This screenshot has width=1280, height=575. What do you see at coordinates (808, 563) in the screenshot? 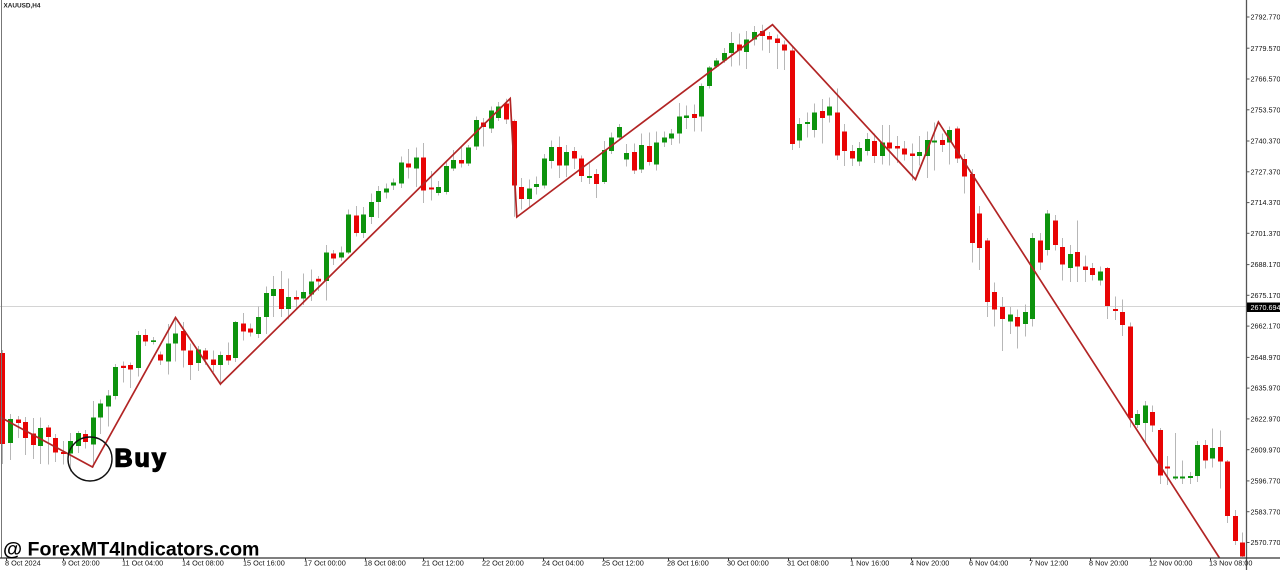
I see `svg-text: 31 Oct 08:00` at bounding box center [808, 563].